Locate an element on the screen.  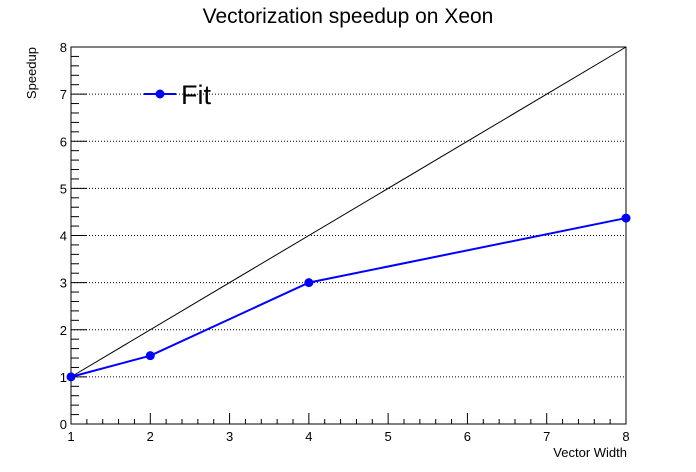
x-axis-title: Vector Width is located at coordinates (590, 452).